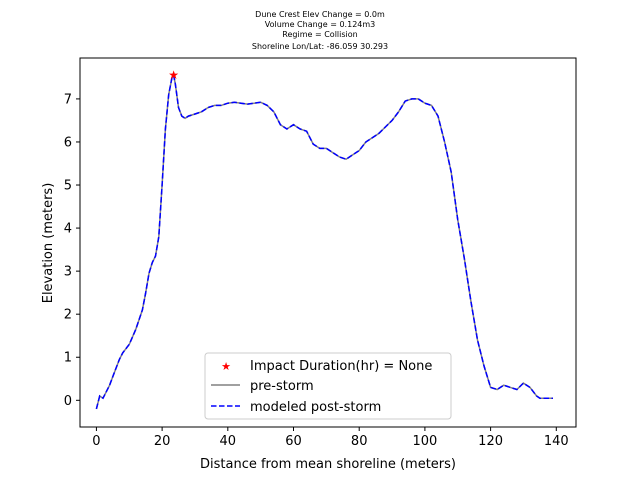 This screenshot has width=640, height=480. What do you see at coordinates (68, 272) in the screenshot?
I see `y-tick-label: 3` at bounding box center [68, 272].